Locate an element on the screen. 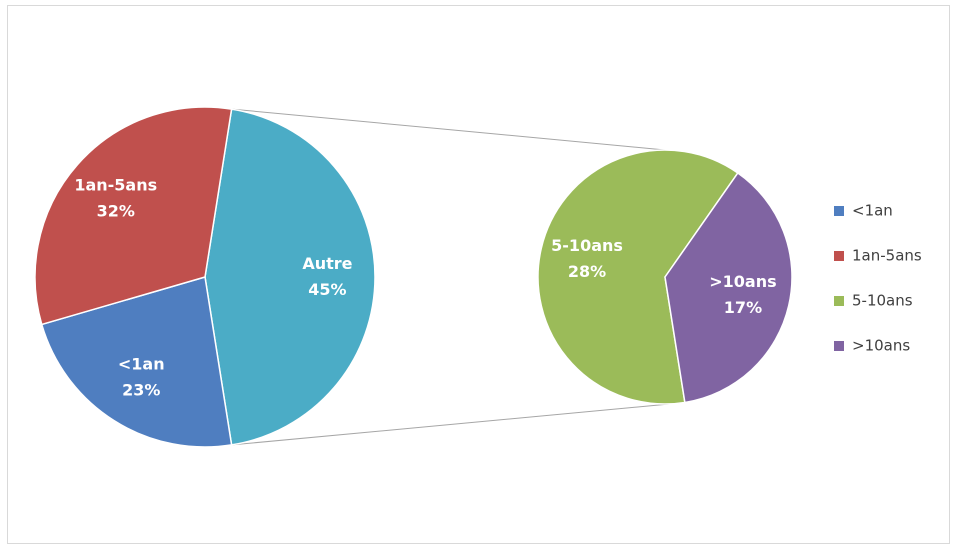 The image size is (958, 550). data-label: 1an-5ans 32% is located at coordinates (115, 197).